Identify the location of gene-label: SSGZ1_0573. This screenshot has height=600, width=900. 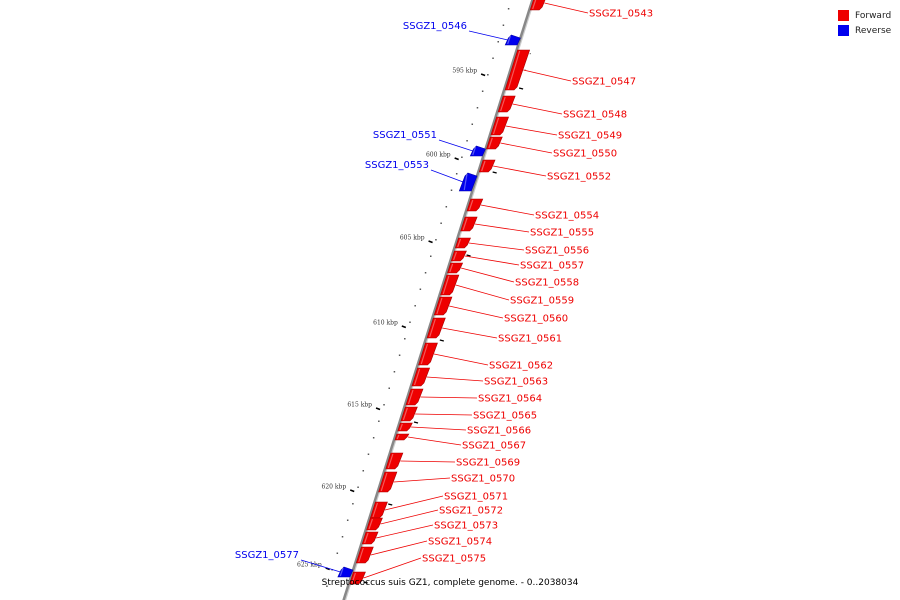
(466, 526).